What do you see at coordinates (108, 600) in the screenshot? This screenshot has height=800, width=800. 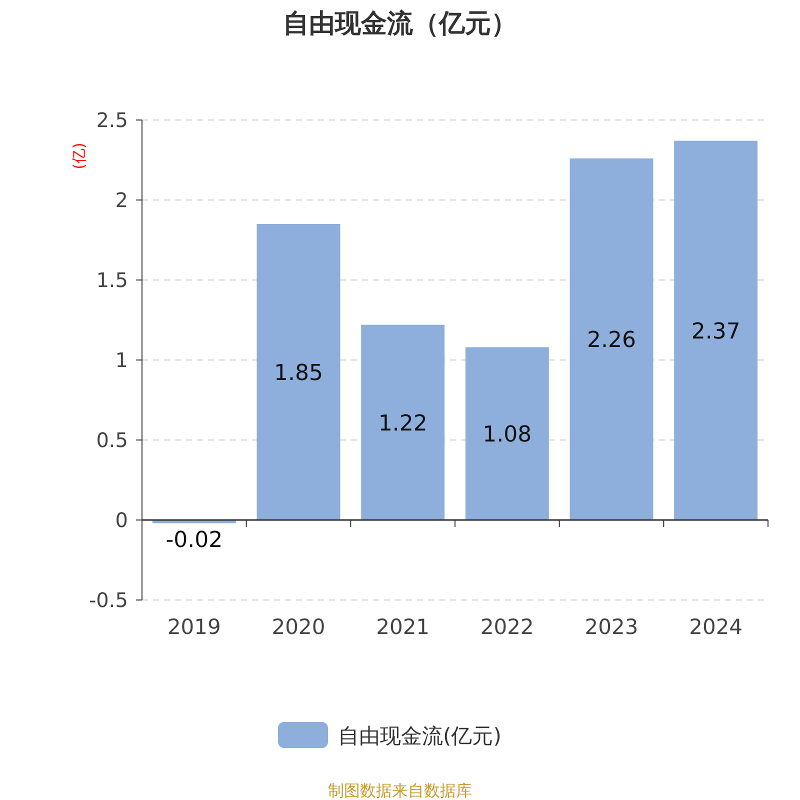 I see `y-tick-label: -0.5` at bounding box center [108, 600].